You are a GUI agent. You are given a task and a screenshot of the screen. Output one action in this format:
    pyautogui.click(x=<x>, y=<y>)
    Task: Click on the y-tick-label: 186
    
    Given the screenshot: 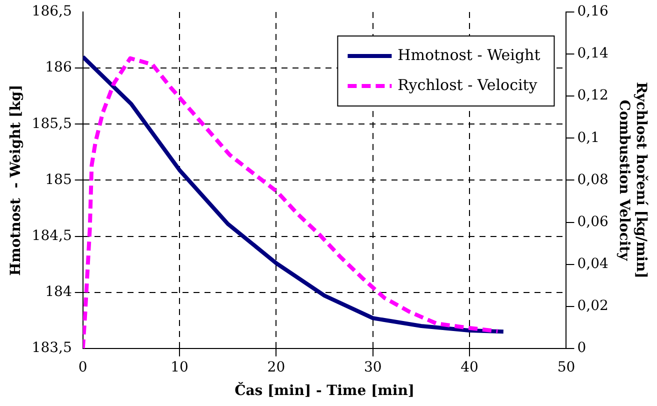 What is the action you would take?
    pyautogui.click(x=58, y=68)
    